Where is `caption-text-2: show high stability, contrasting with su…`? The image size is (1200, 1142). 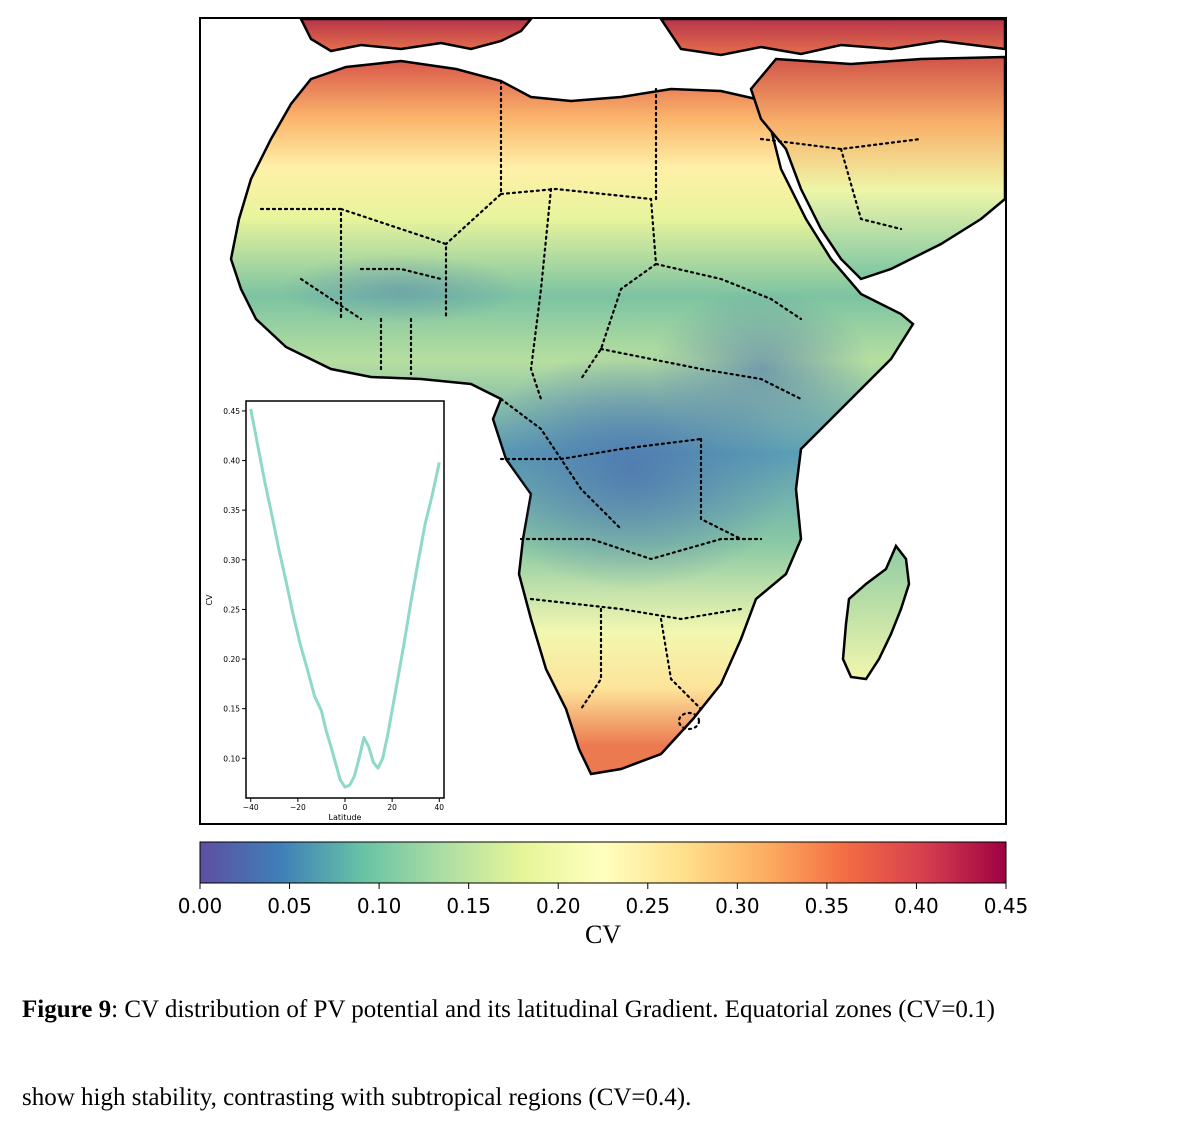 caption-text-2: show high stability, contrasting with su… is located at coordinates (357, 1097).